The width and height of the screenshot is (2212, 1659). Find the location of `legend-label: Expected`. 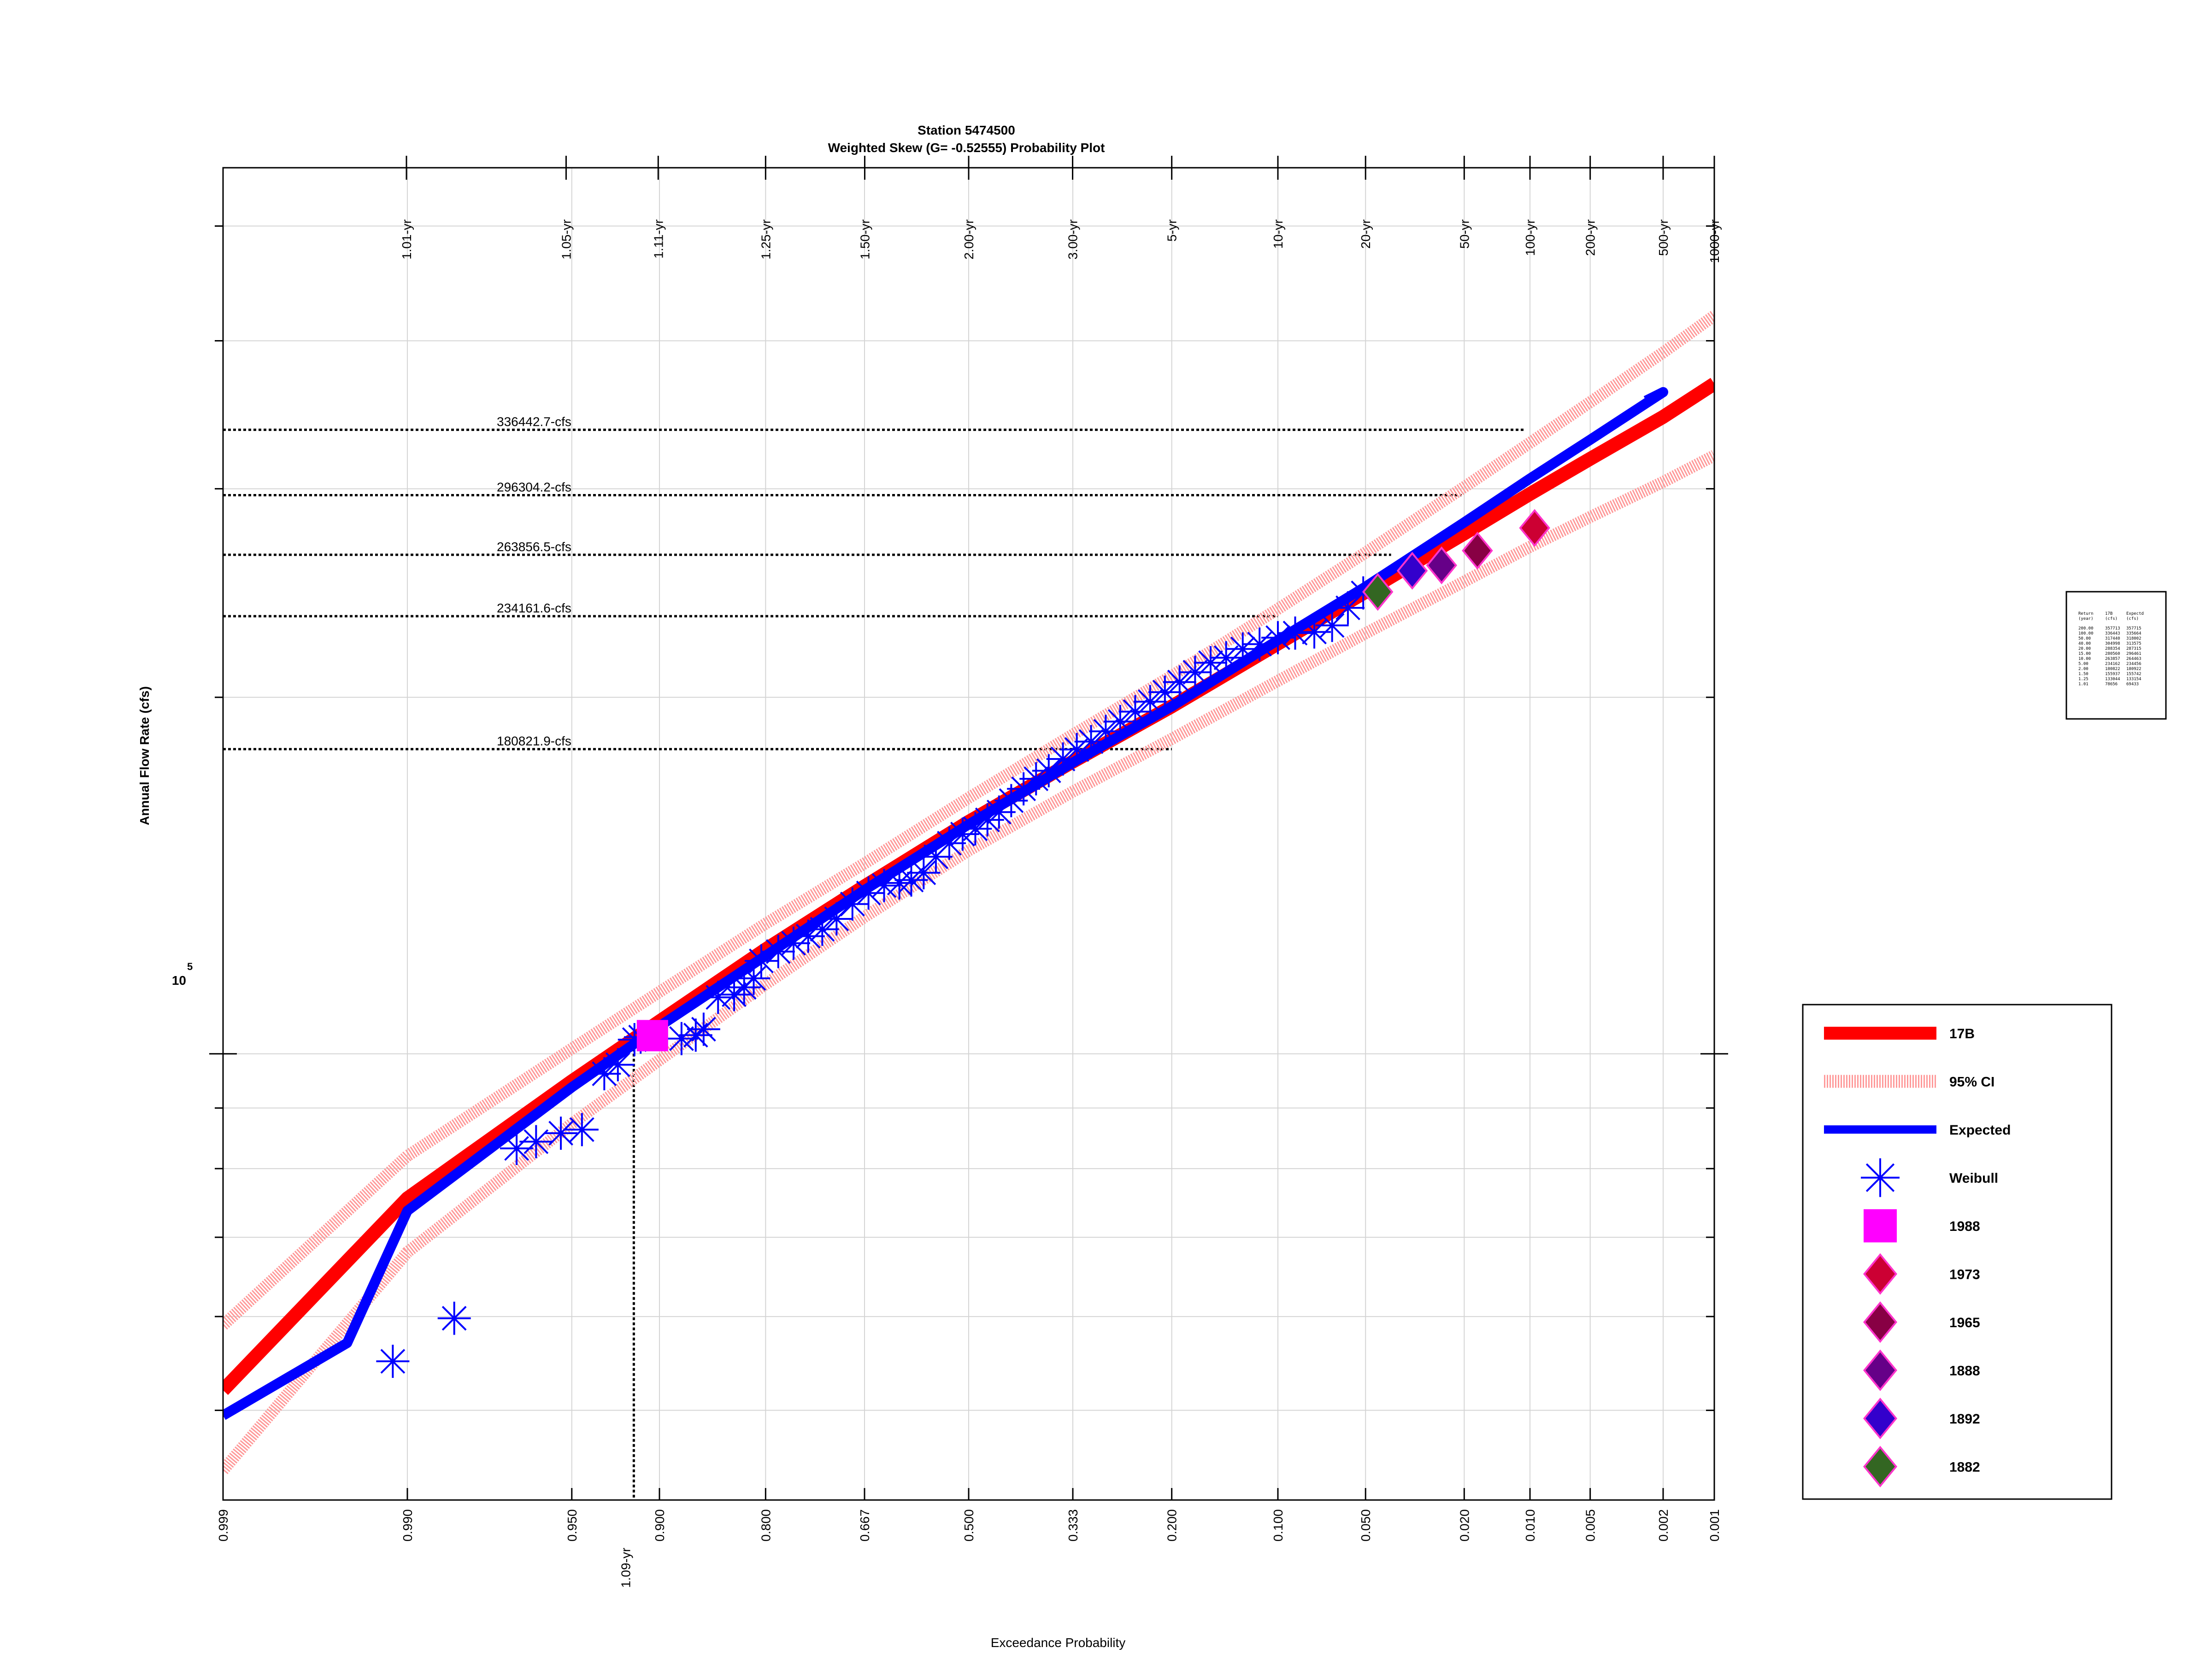

legend-label: Expected is located at coordinates (1980, 1130).